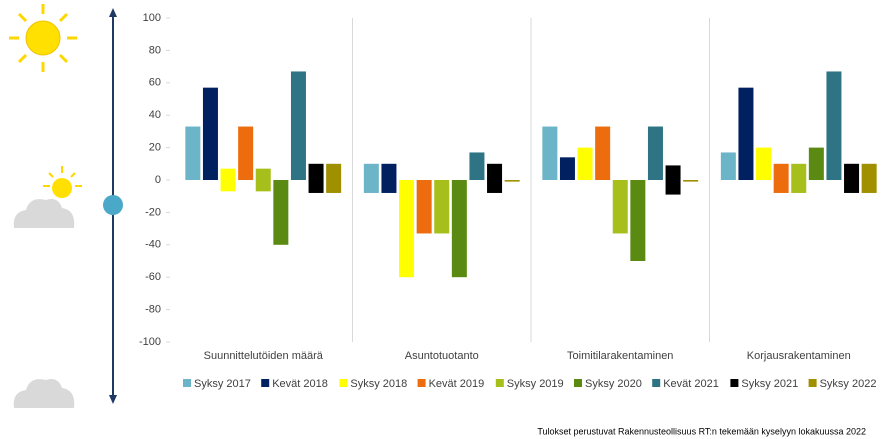 Image resolution: width=888 pixels, height=439 pixels. I want to click on y-tick-label: 60, so click(155, 83).